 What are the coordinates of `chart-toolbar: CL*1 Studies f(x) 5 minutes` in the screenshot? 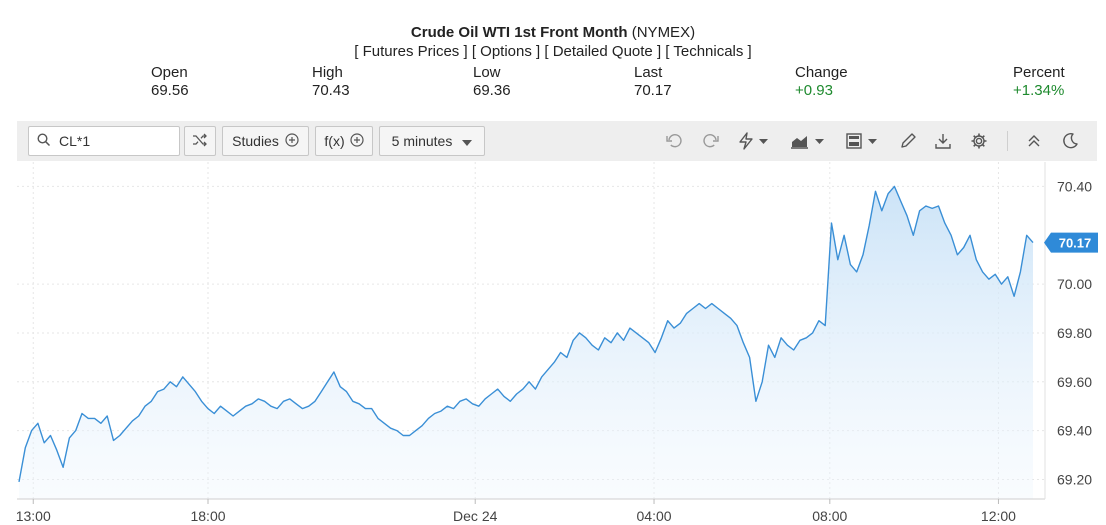 It's located at (557, 141).